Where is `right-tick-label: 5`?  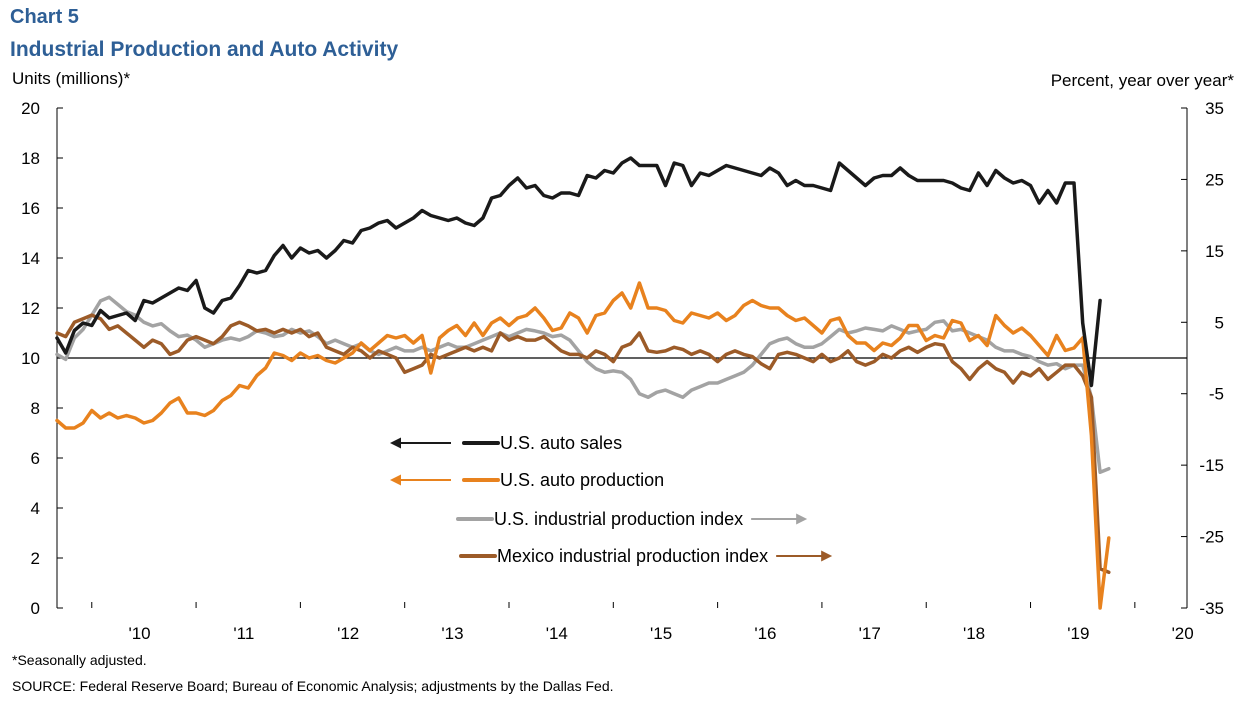 right-tick-label: 5 is located at coordinates (1219, 322).